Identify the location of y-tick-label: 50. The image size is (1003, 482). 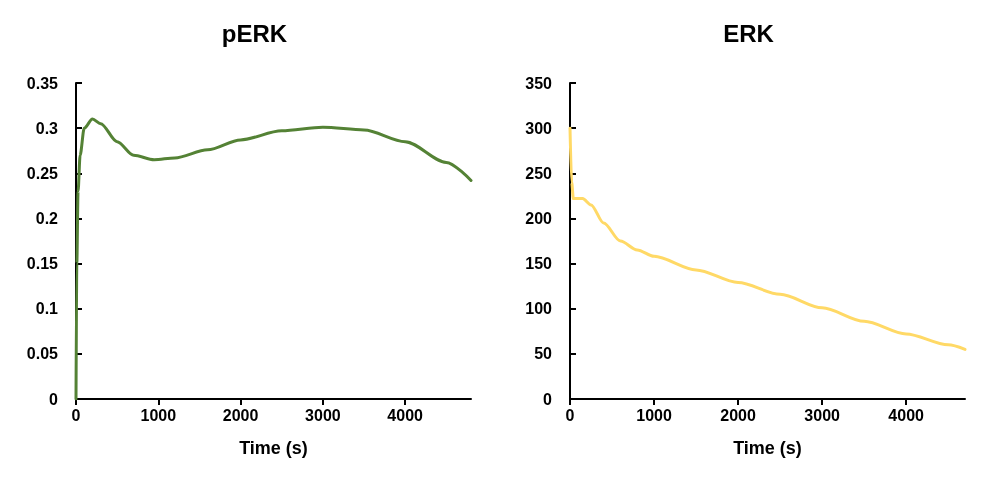
(543, 354).